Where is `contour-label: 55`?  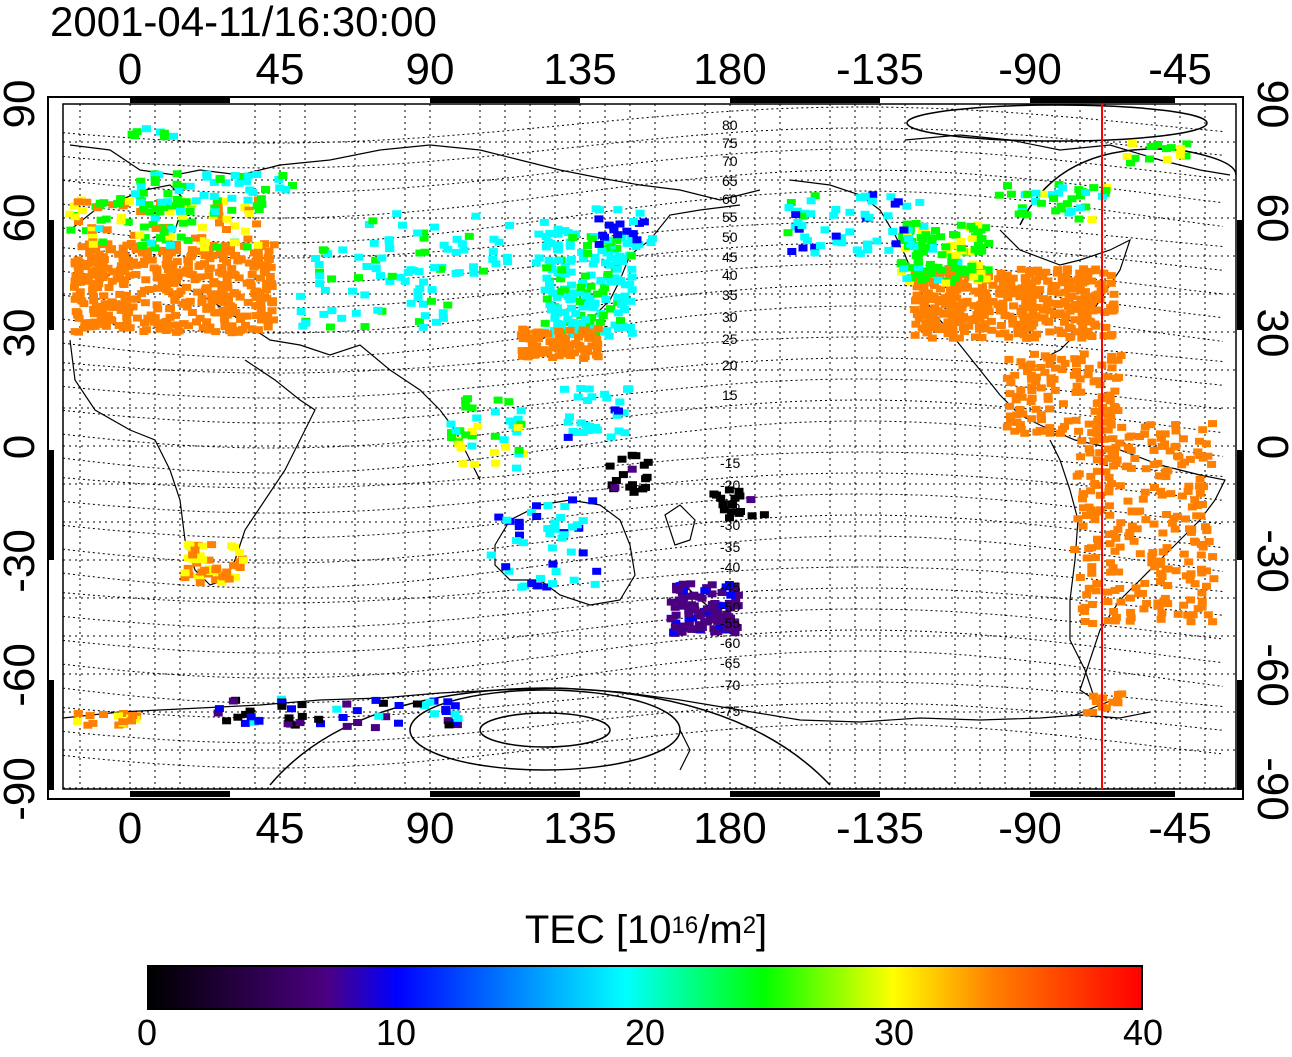
contour-label: 55 is located at coordinates (730, 217).